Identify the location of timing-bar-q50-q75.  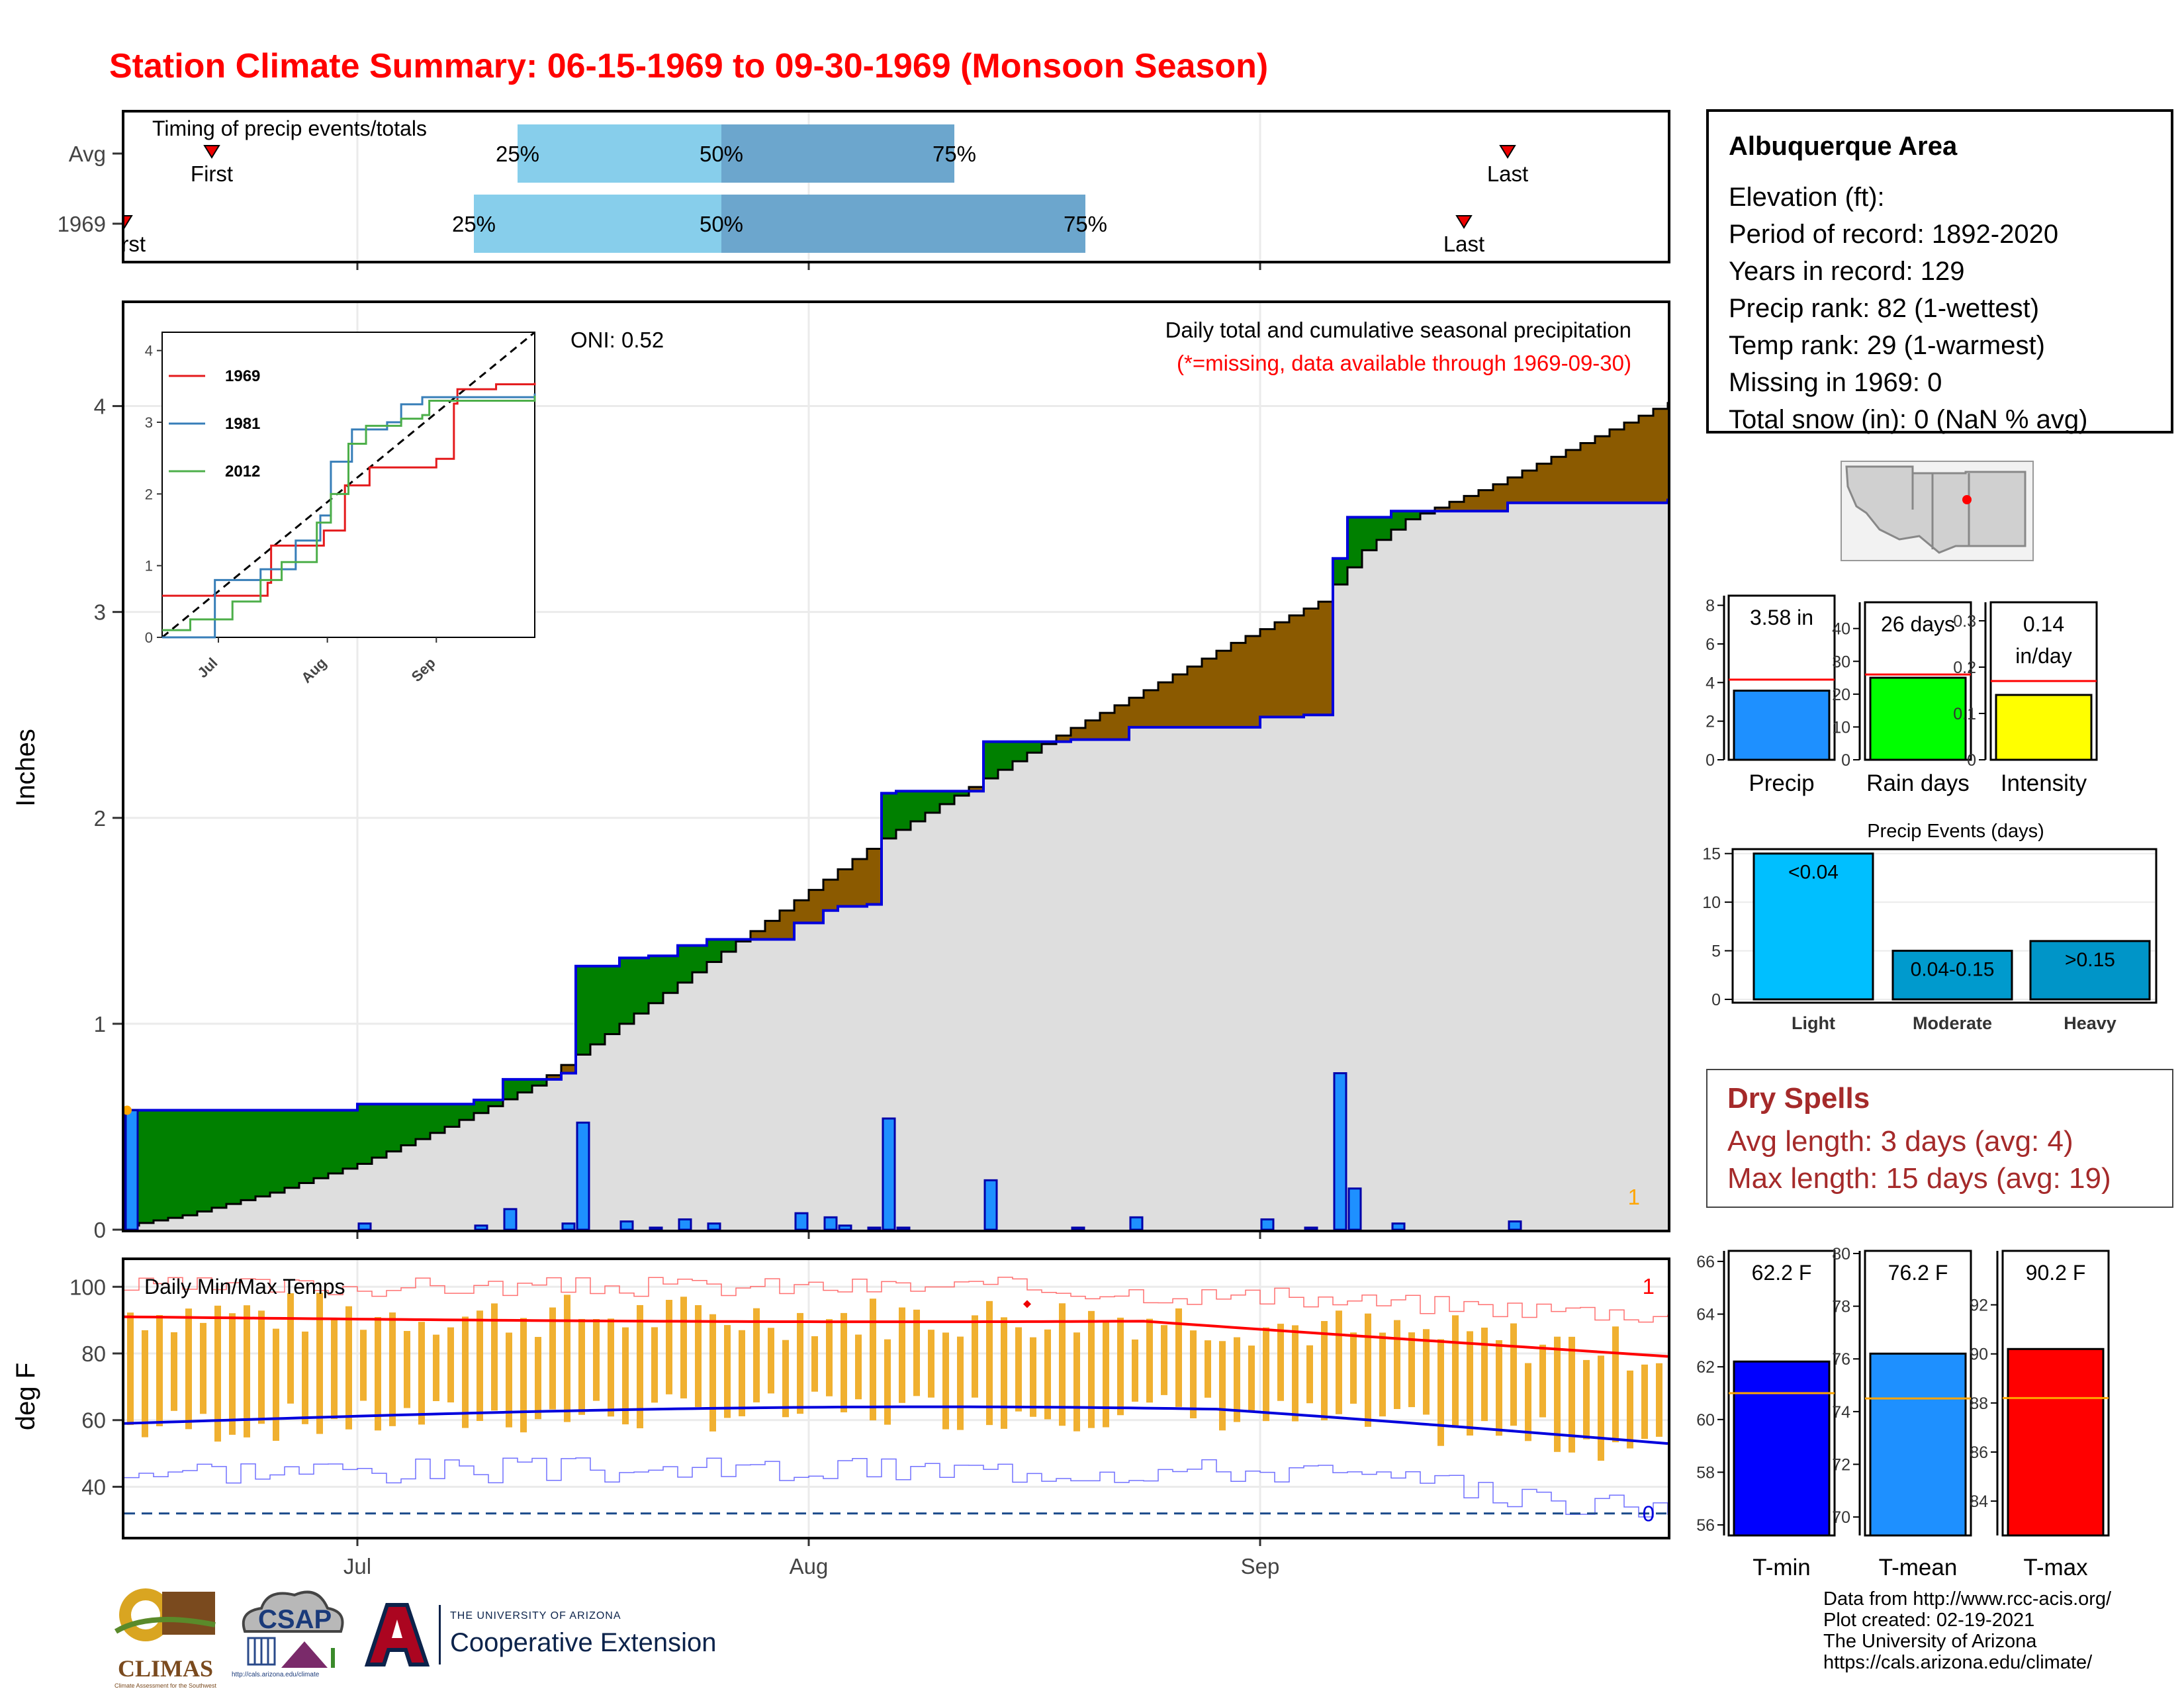
(837, 153).